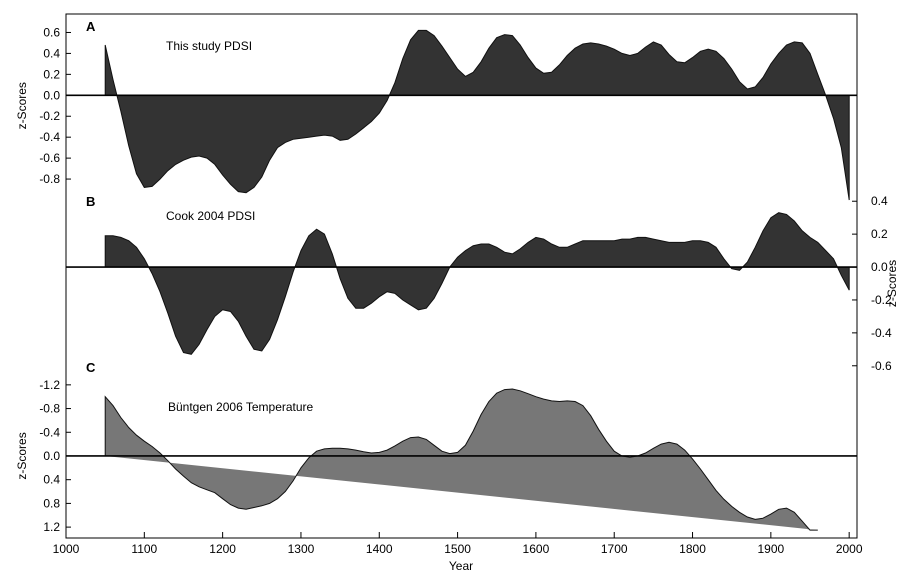 The image size is (906, 572). What do you see at coordinates (849, 549) in the screenshot?
I see `x-tick-label: 2000` at bounding box center [849, 549].